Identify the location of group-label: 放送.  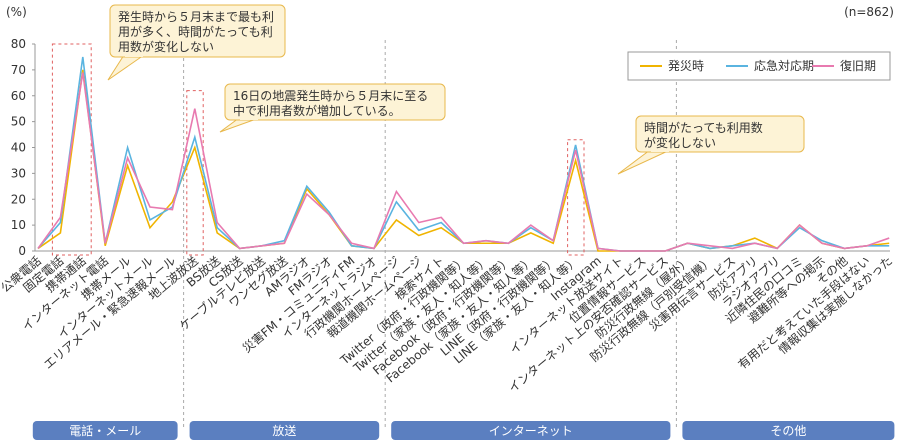
(284, 430).